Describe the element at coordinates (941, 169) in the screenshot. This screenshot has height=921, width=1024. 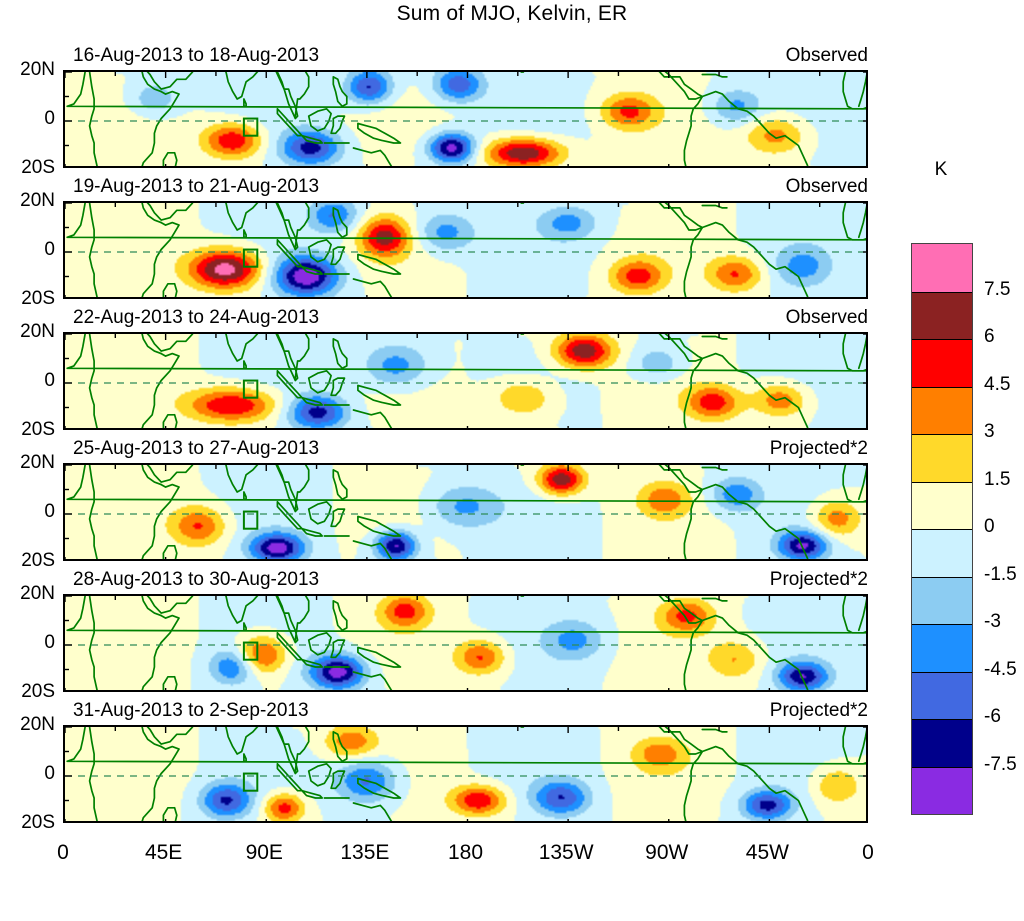
I see `colorbar-unit-label: K` at that location.